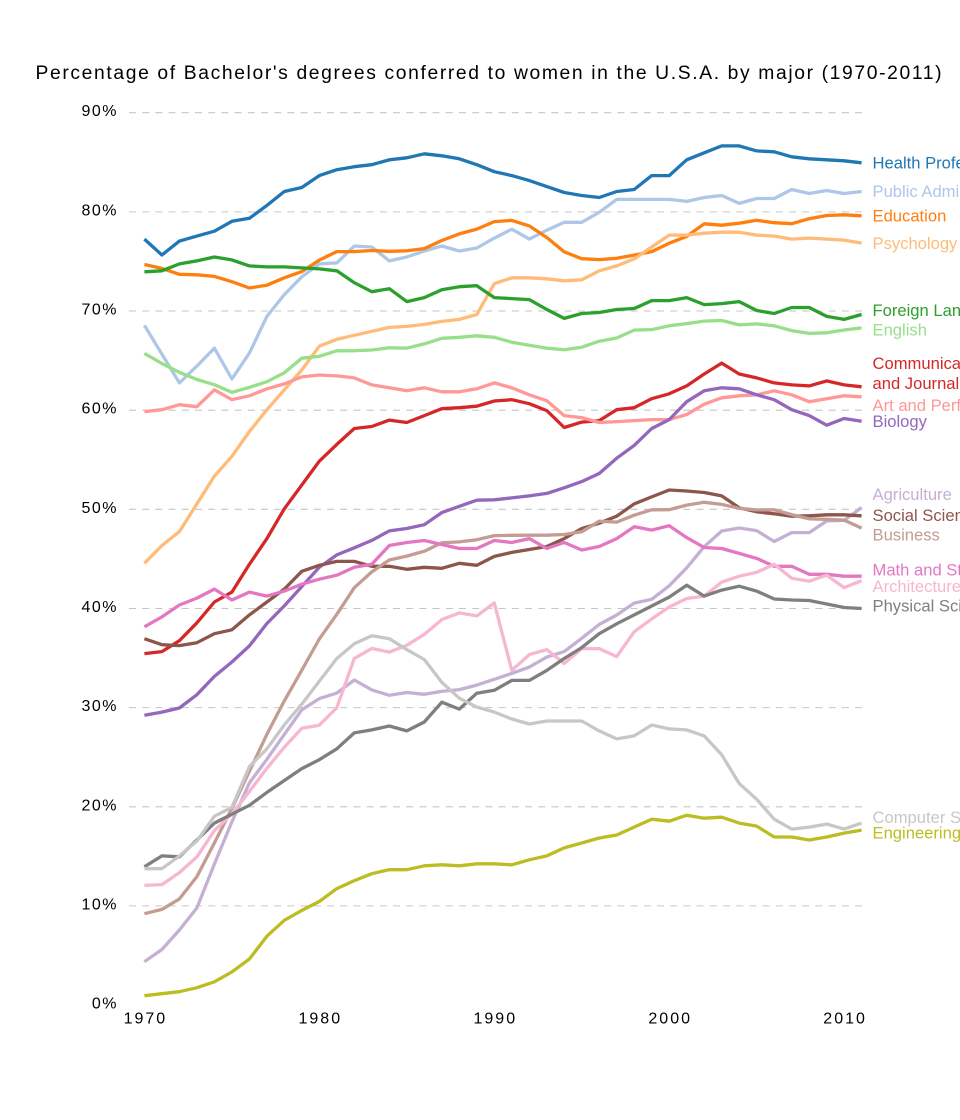 The width and height of the screenshot is (960, 1120). I want to click on svg-text: English, so click(900, 330).